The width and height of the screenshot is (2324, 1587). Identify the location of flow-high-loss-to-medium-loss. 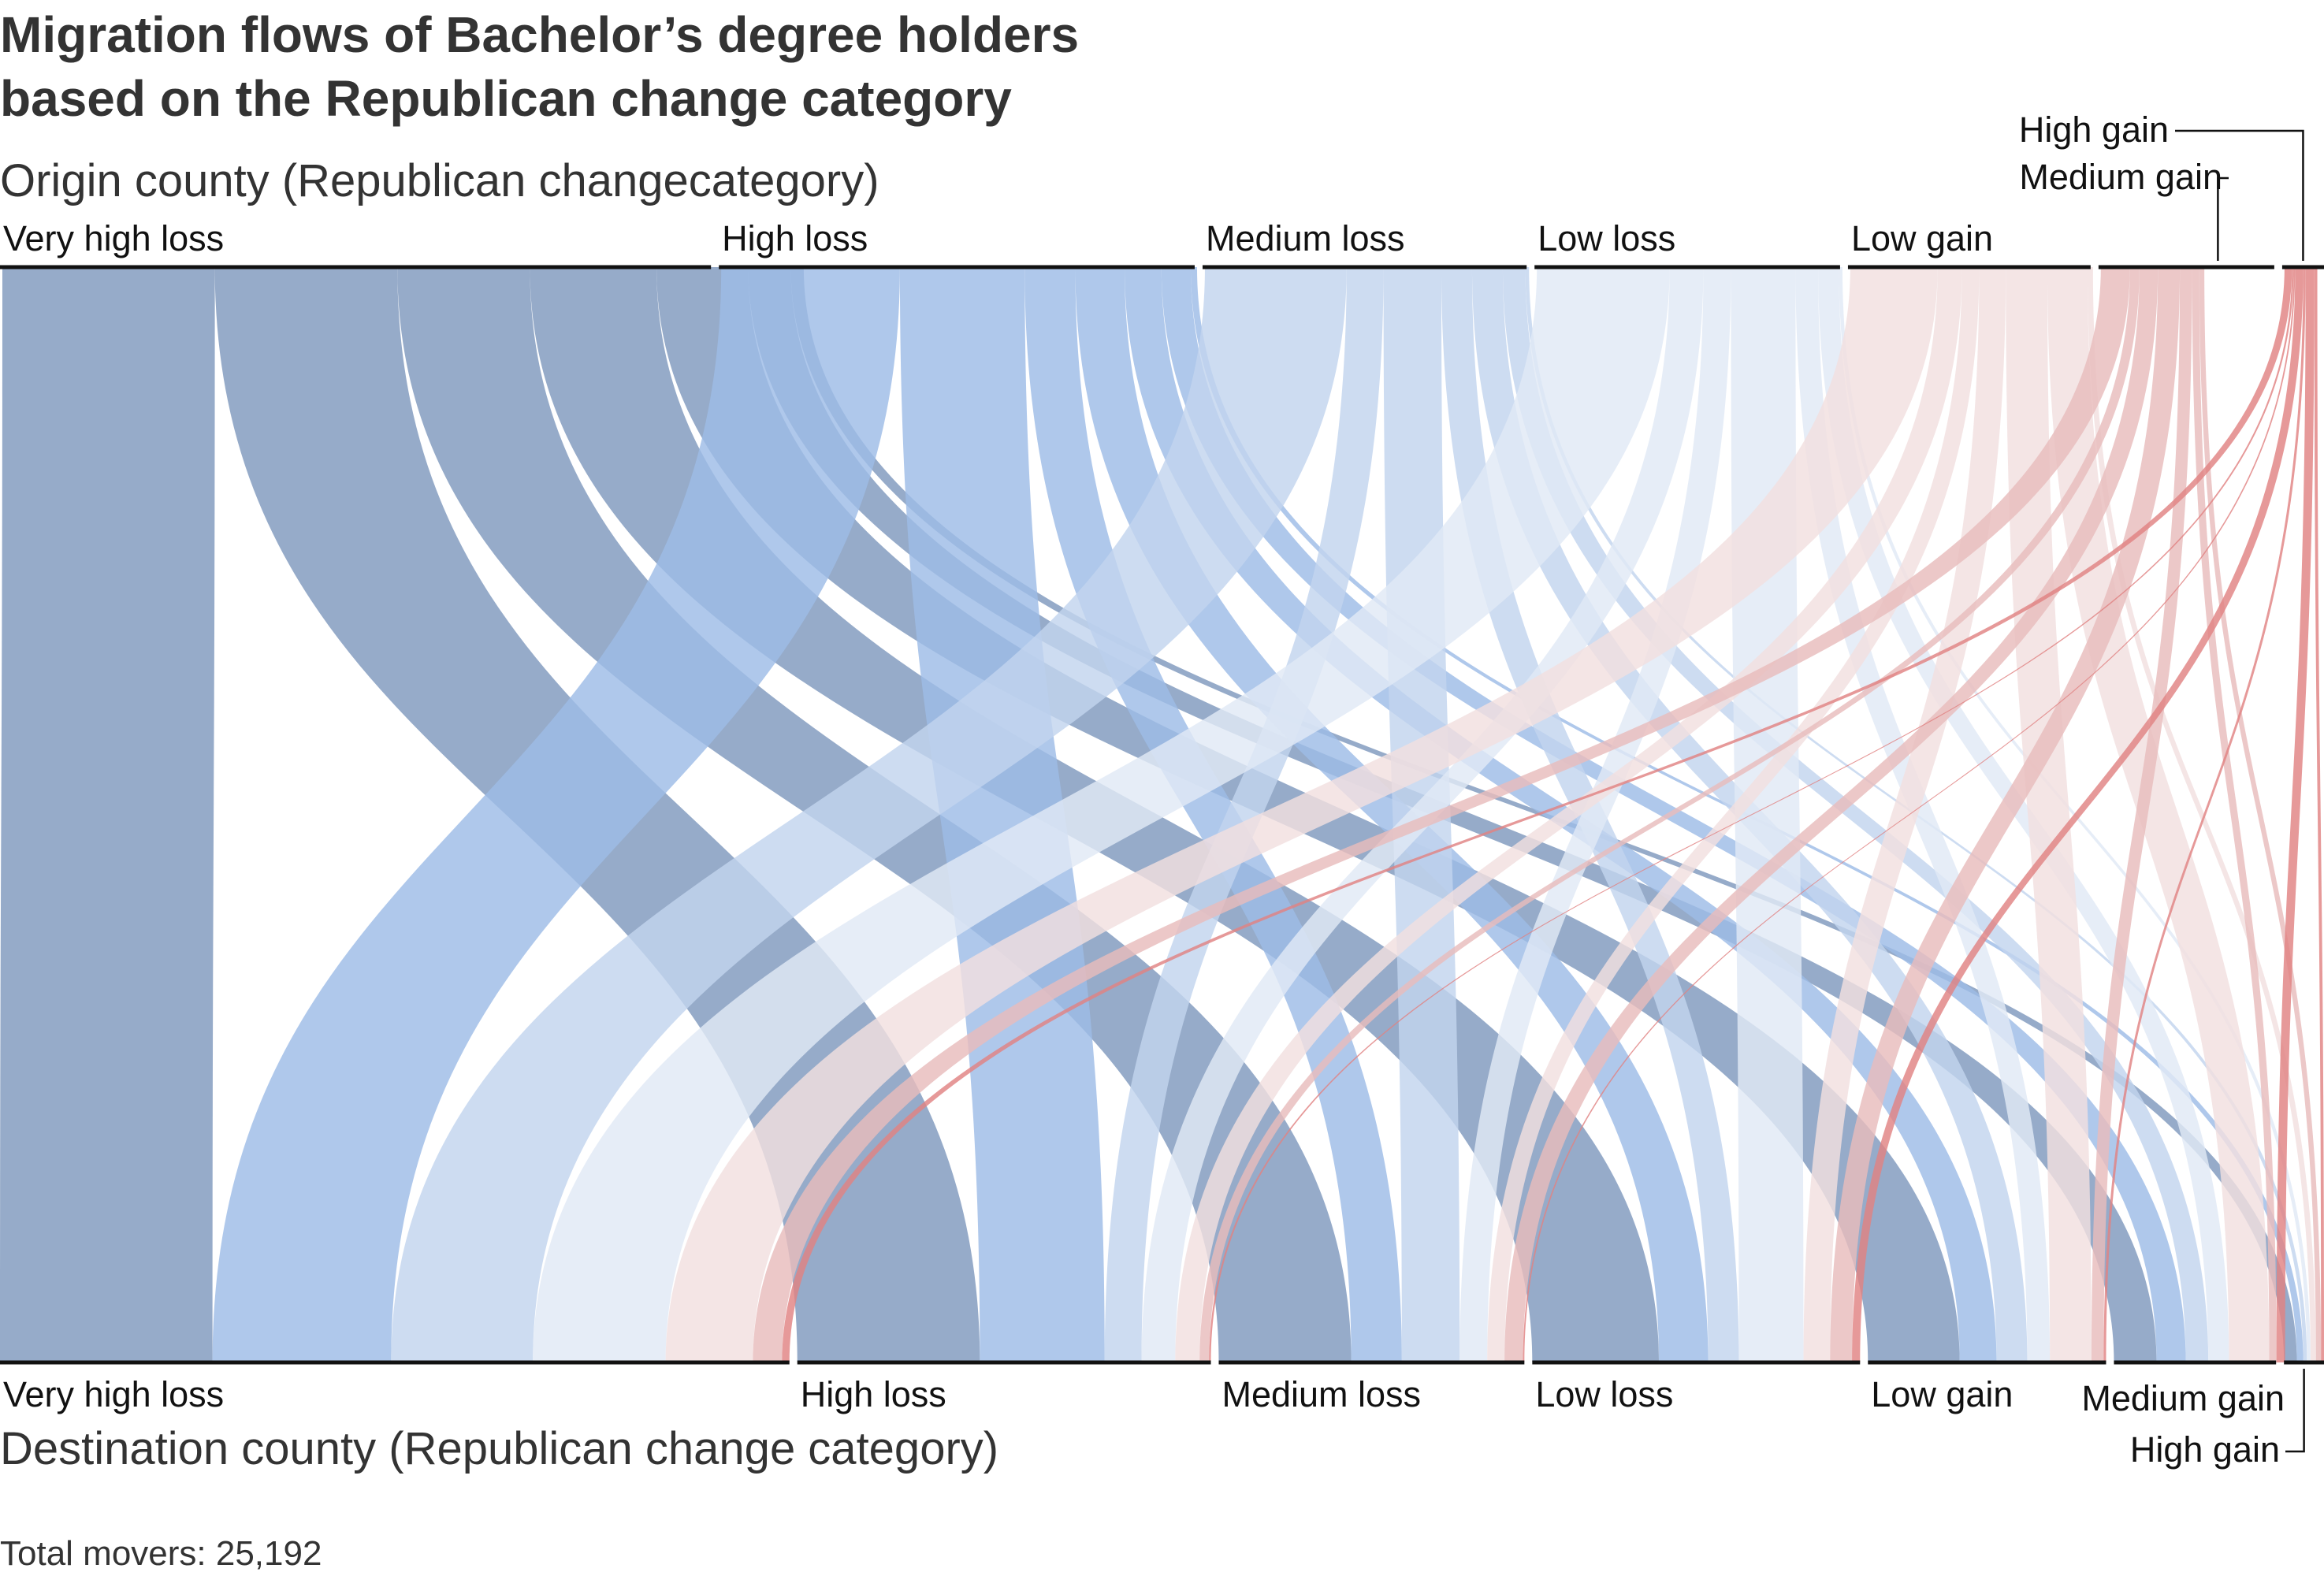
(1213, 814).